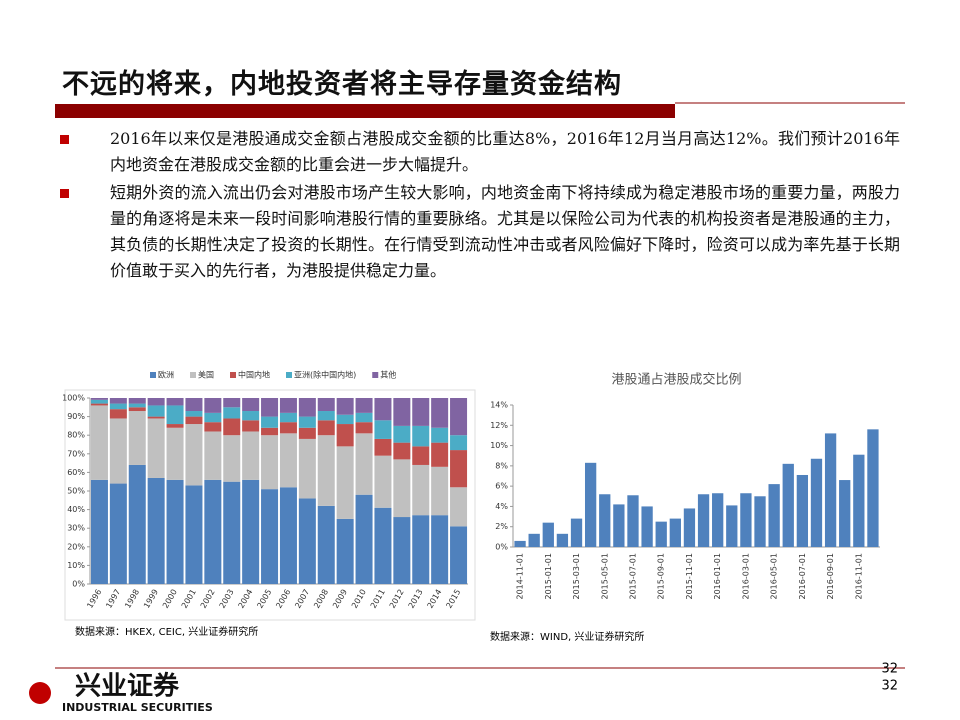  Describe the element at coordinates (94, 599) in the screenshot. I see `x-tick-label: 1996` at that location.